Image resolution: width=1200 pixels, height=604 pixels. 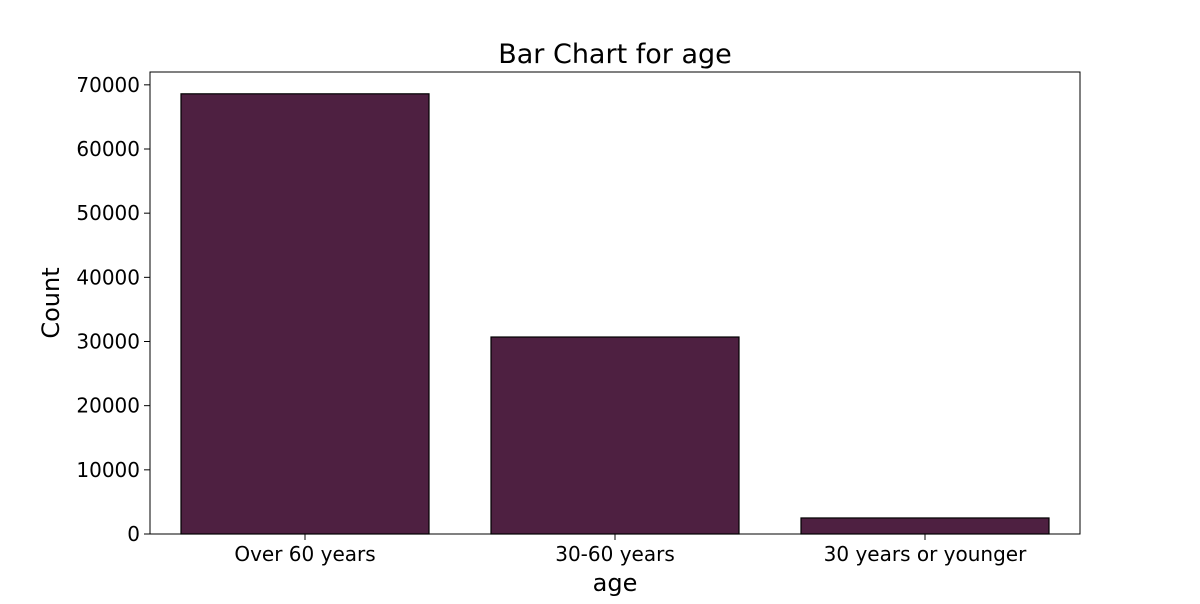 What do you see at coordinates (304, 554) in the screenshot?
I see `x-tick-label-0: Over 60 years` at bounding box center [304, 554].